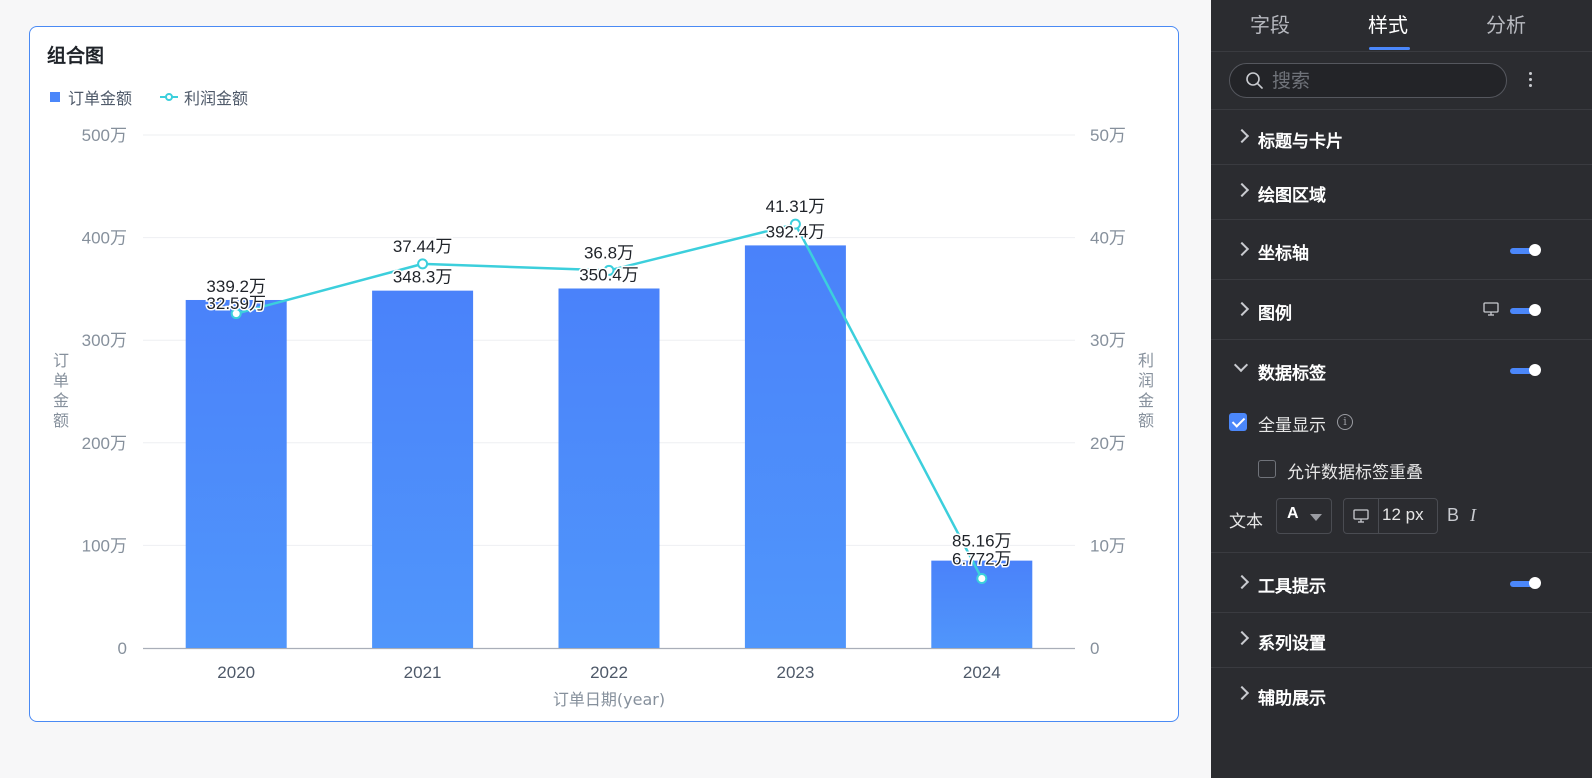 The height and width of the screenshot is (778, 1592). Describe the element at coordinates (76, 56) in the screenshot. I see `chart-title: 组合图` at that location.